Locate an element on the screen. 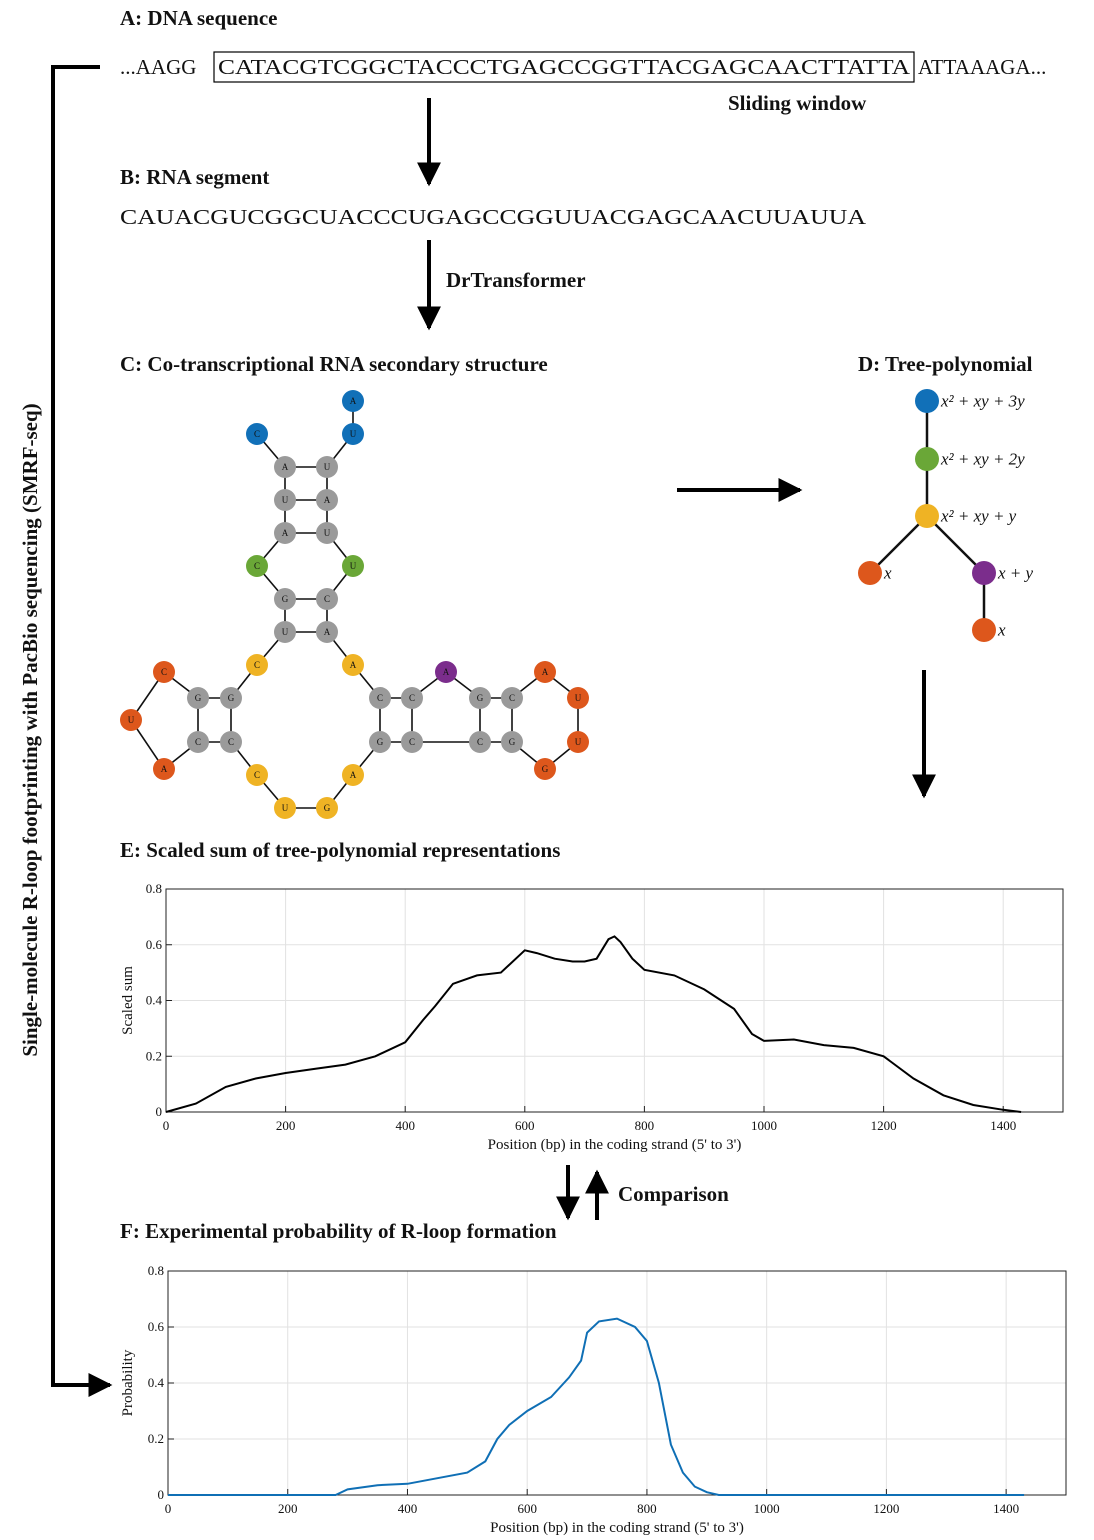 The image size is (1094, 1540). panel-title: D: Tree-polynomial is located at coordinates (945, 364).